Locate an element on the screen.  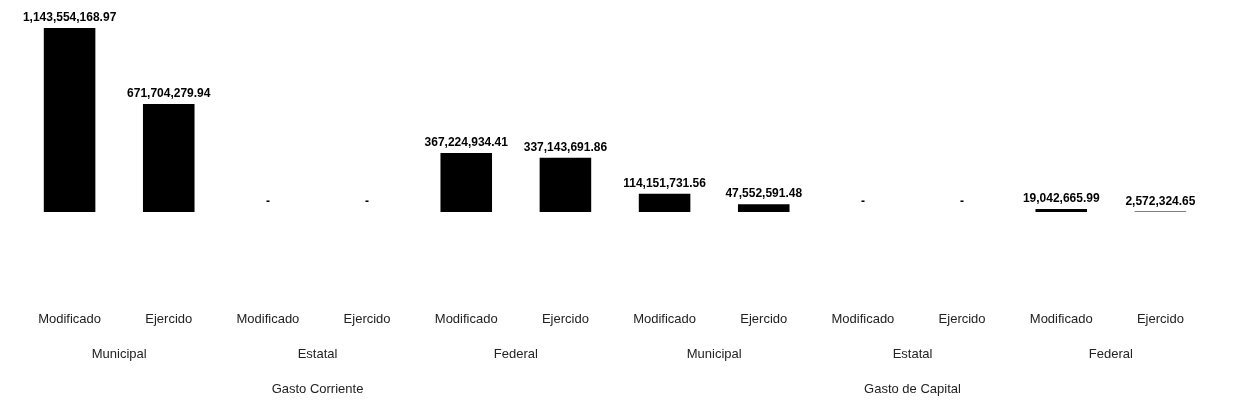
data-label: 47,552,591.48 is located at coordinates (764, 193).